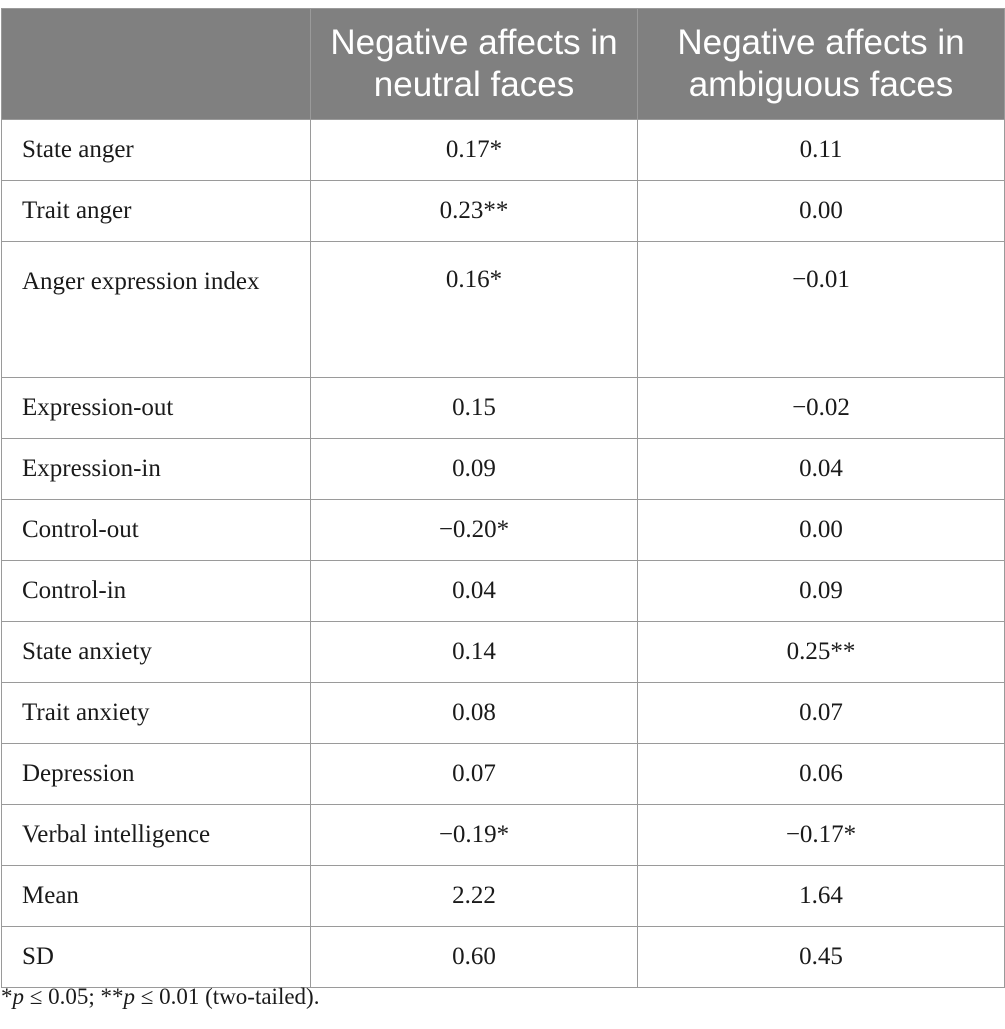 The image size is (1005, 1029). I want to click on table-row: Anger expression index 0.16* −0.01, so click(503, 309).